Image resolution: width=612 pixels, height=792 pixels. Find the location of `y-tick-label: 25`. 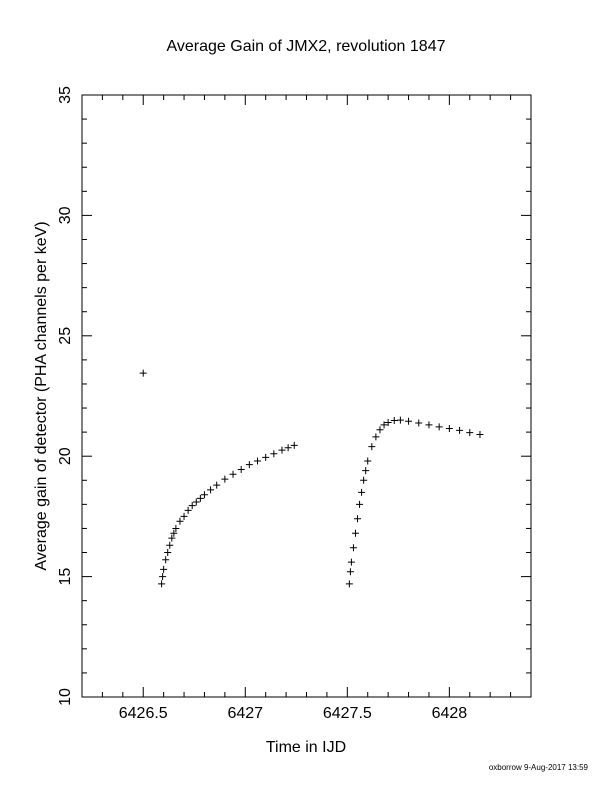

y-tick-label: 25 is located at coordinates (65, 336).